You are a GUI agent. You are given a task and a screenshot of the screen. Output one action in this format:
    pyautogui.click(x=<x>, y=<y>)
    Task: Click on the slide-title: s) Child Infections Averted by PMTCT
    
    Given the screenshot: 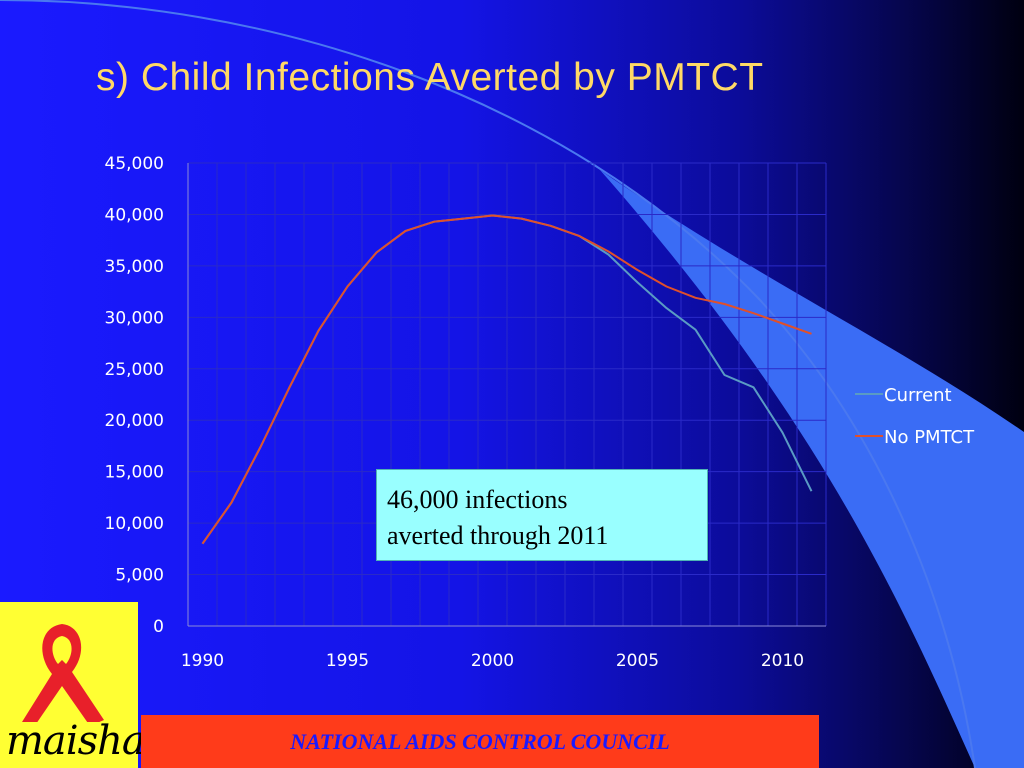 What is the action you would take?
    pyautogui.click(x=430, y=77)
    